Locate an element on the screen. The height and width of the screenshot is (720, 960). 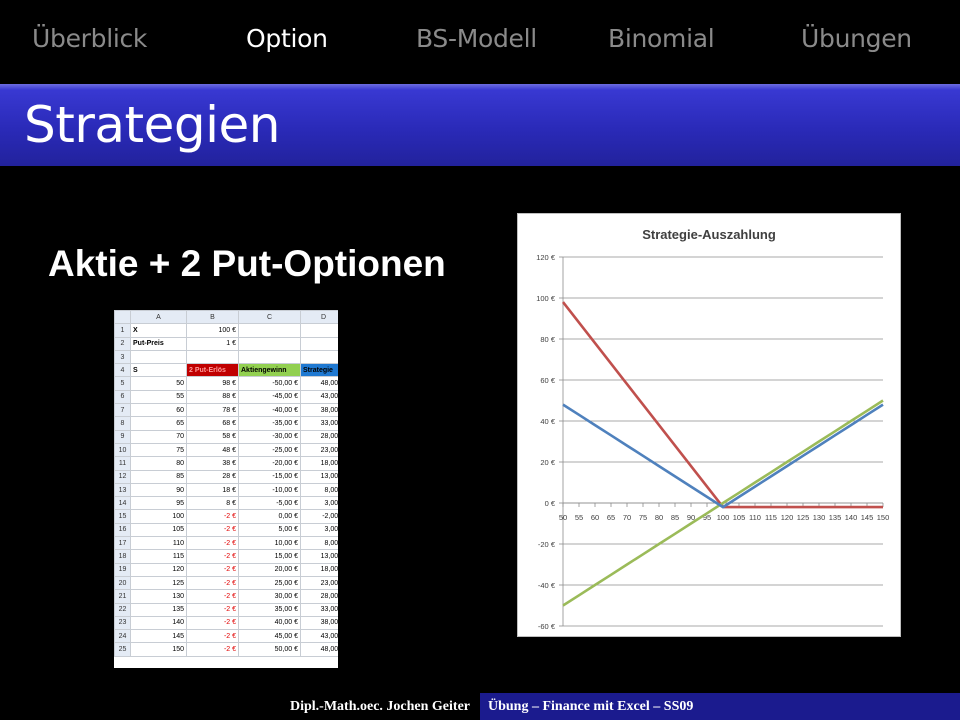
spreadsheet-row-number: 7 is located at coordinates (122, 410).